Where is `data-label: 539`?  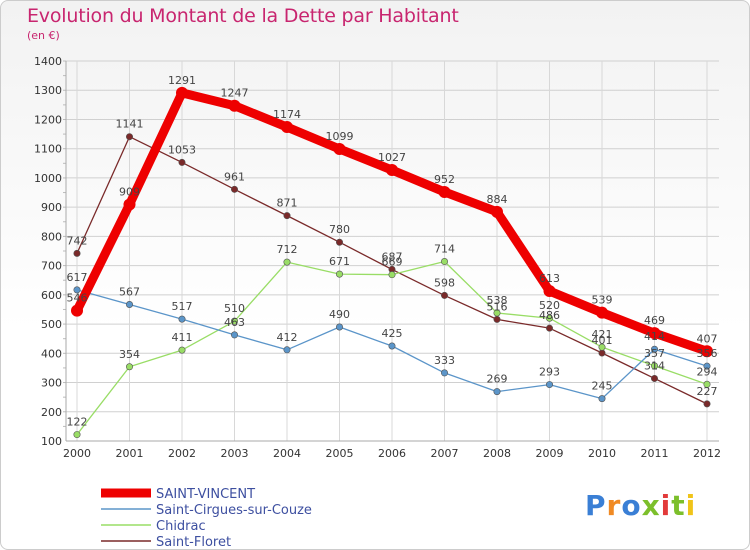
data-label: 539 is located at coordinates (602, 300).